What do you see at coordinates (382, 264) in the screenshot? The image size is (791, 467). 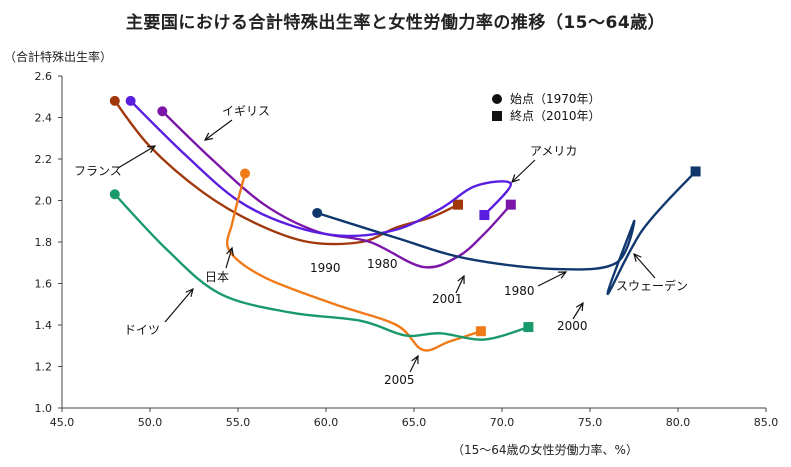 I see `annotation-label-7: 1980` at bounding box center [382, 264].